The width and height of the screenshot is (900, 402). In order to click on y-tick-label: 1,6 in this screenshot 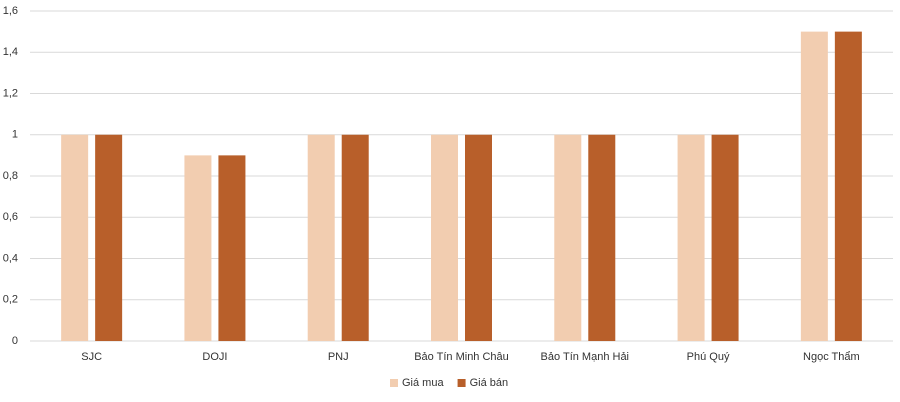, I will do `click(10, 11)`.